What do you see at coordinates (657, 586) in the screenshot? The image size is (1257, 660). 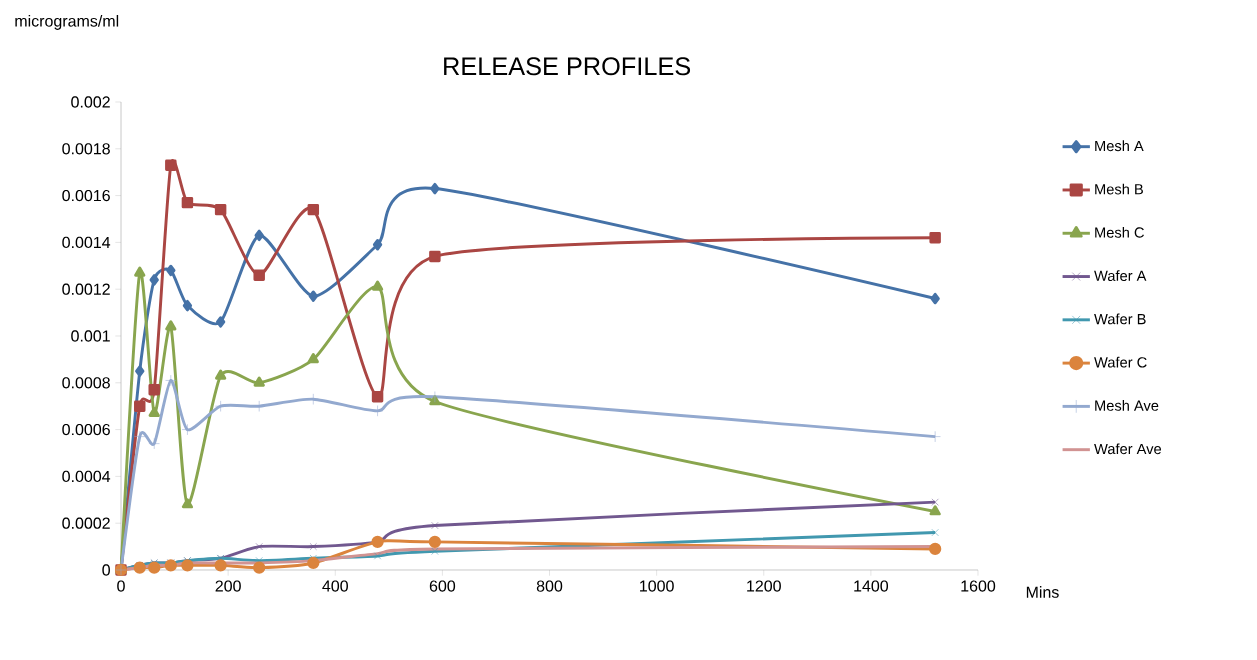 I see `x-tick-label: 1000` at bounding box center [657, 586].